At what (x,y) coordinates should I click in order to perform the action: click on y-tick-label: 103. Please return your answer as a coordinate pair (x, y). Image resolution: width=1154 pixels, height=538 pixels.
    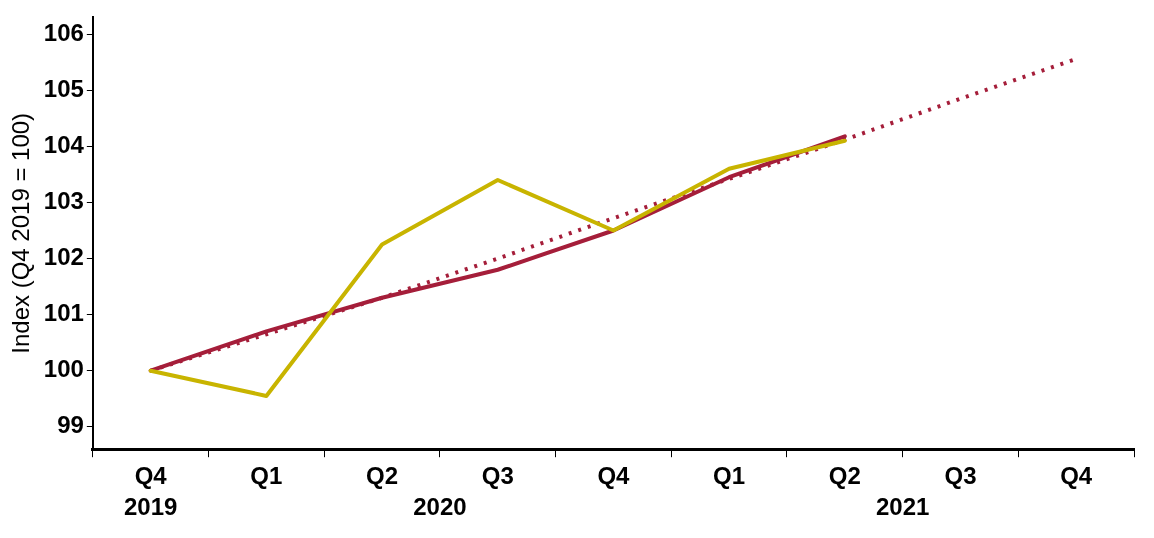
    Looking at the image, I should click on (63, 201).